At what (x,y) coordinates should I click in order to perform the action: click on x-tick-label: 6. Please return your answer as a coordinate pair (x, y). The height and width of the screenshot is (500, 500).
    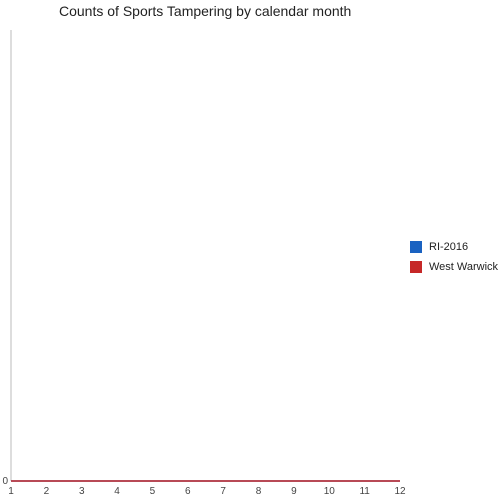
    Looking at the image, I should click on (188, 491).